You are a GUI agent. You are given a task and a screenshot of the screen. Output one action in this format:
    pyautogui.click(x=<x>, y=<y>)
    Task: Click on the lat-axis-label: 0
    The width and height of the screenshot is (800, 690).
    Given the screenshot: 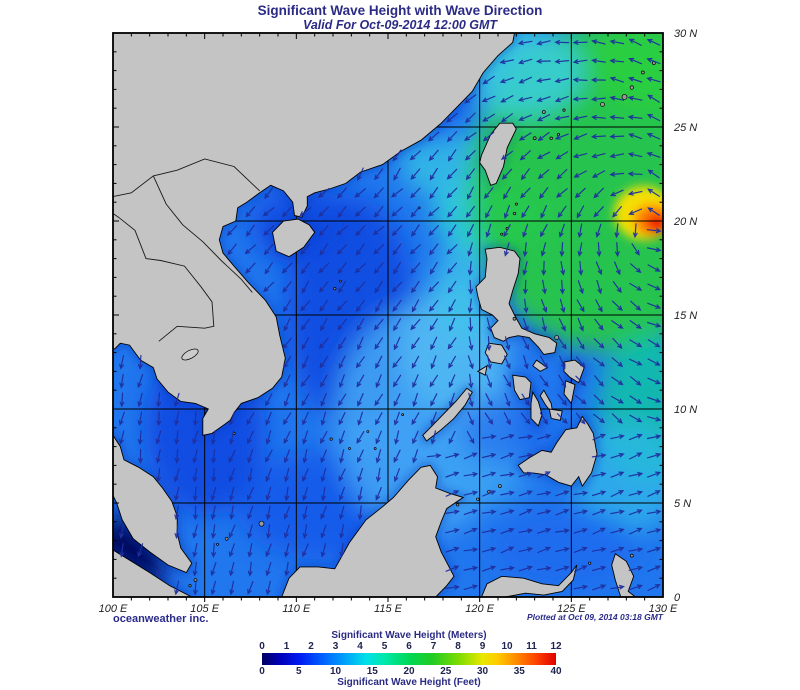 What is the action you would take?
    pyautogui.click(x=677, y=598)
    